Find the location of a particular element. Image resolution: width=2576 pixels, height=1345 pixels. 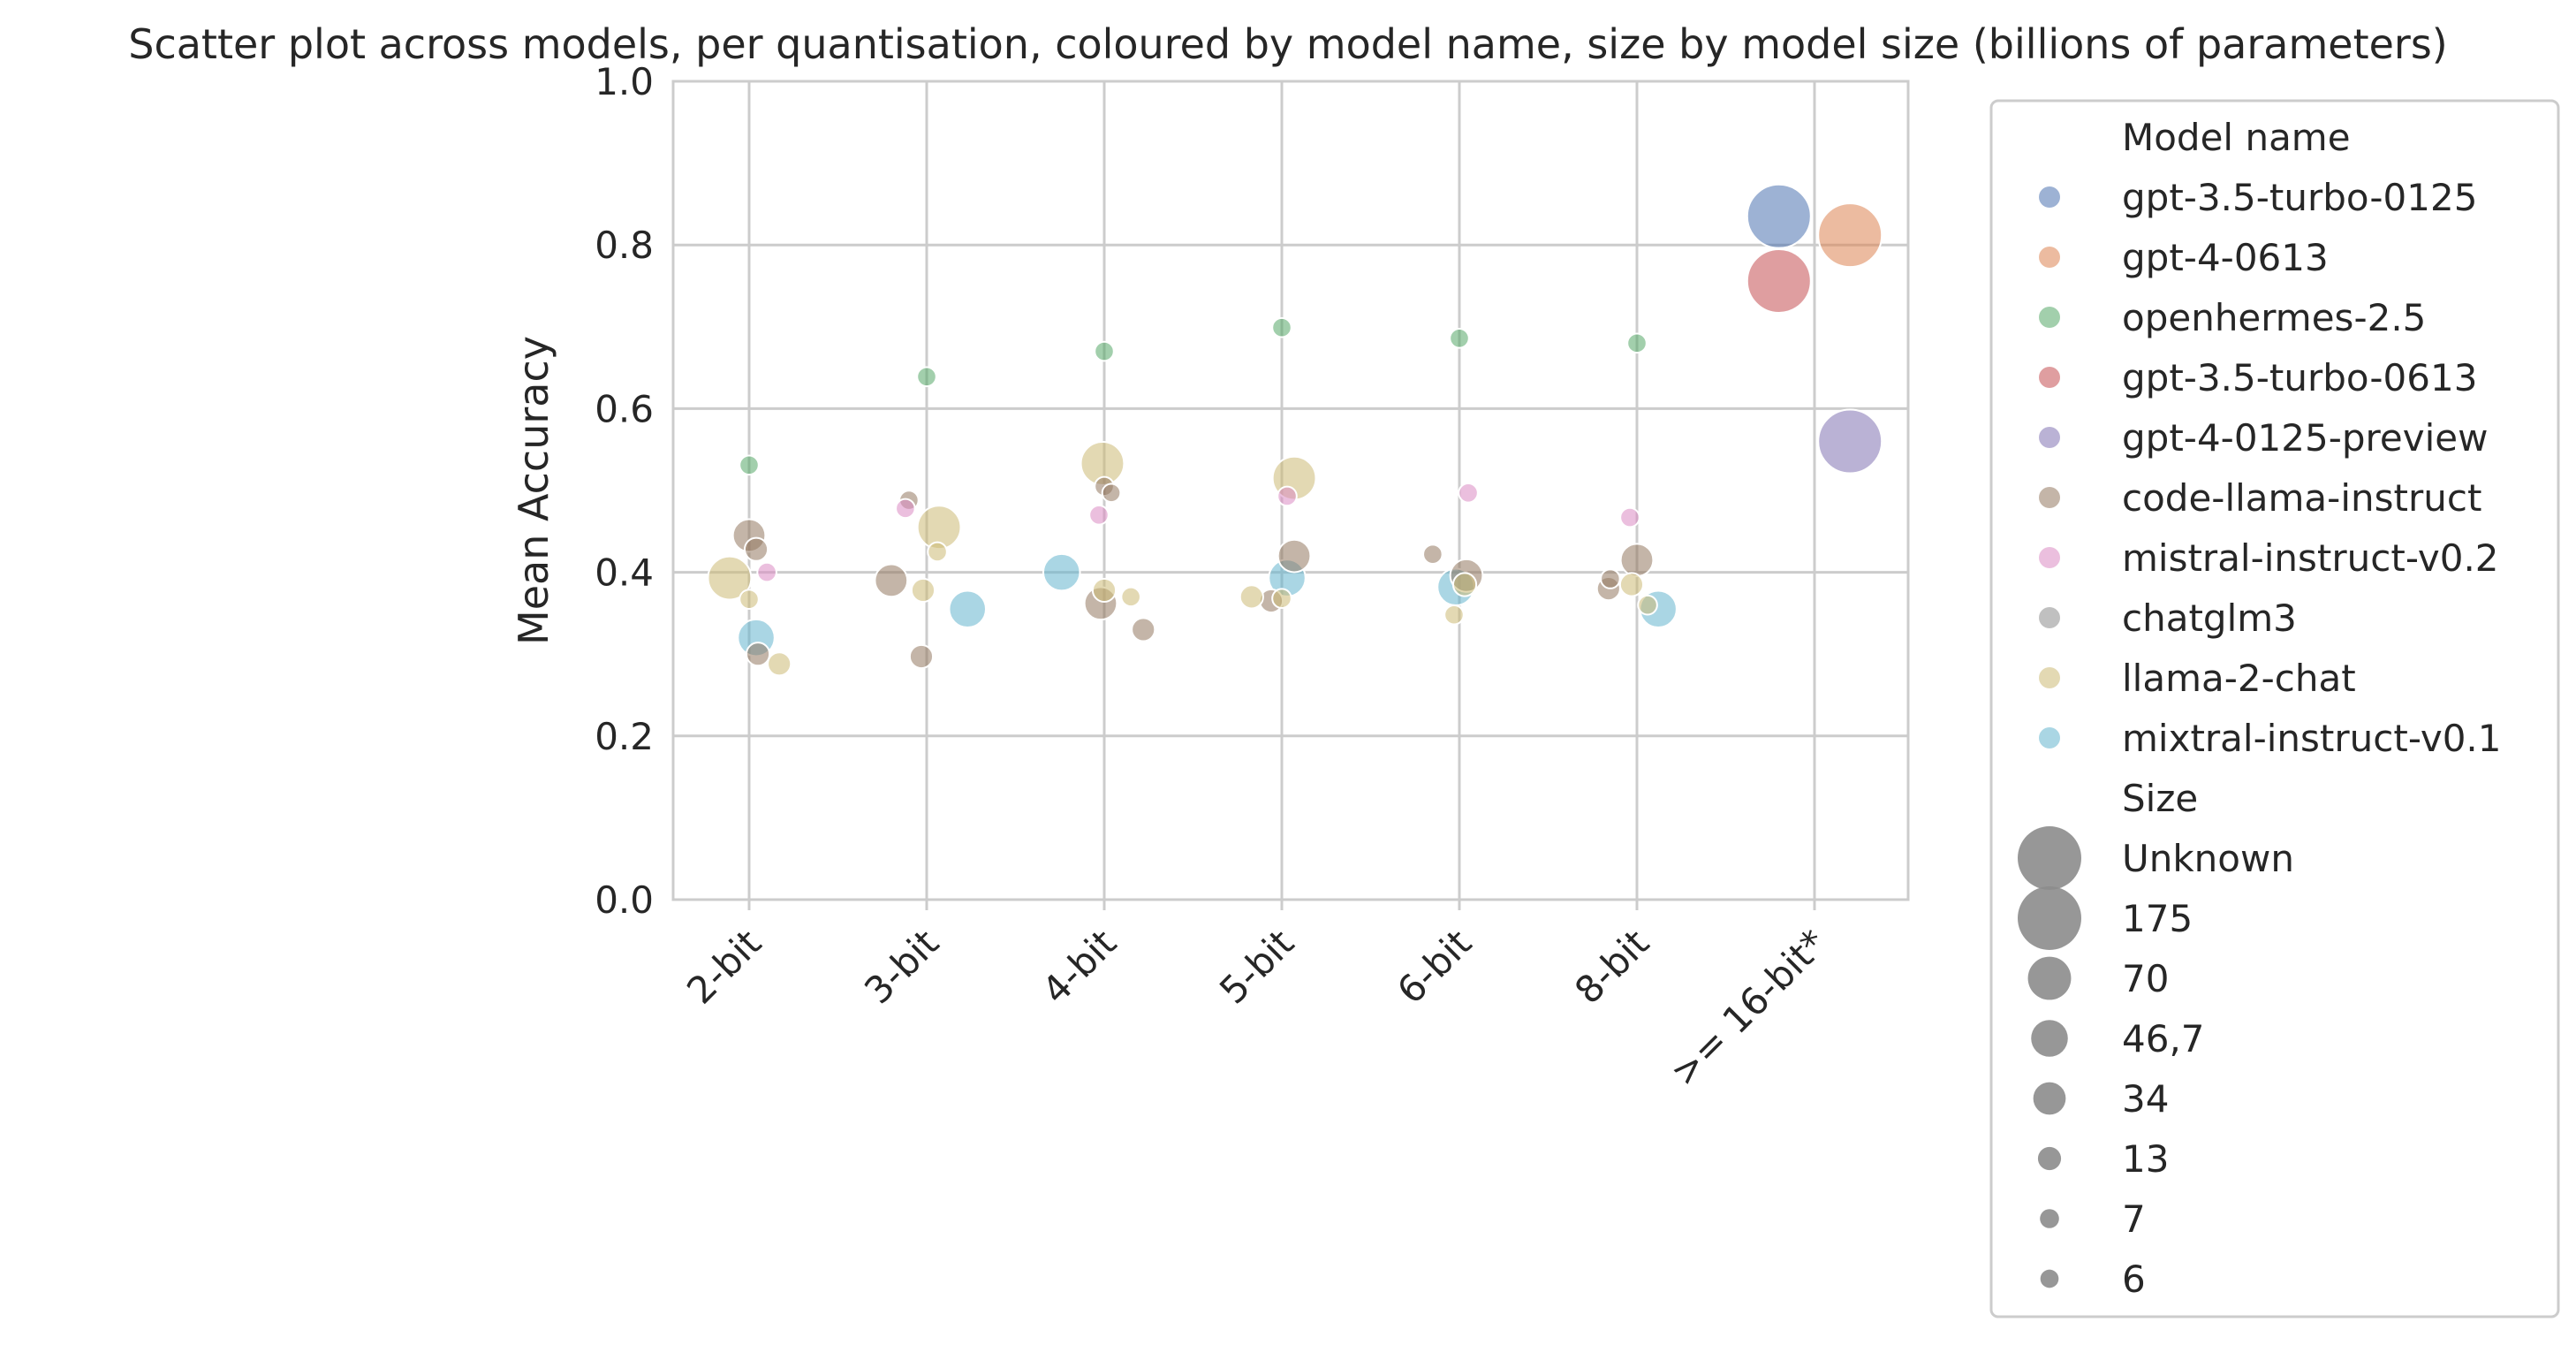

x-tick-label: 3-bit is located at coordinates (902, 966).